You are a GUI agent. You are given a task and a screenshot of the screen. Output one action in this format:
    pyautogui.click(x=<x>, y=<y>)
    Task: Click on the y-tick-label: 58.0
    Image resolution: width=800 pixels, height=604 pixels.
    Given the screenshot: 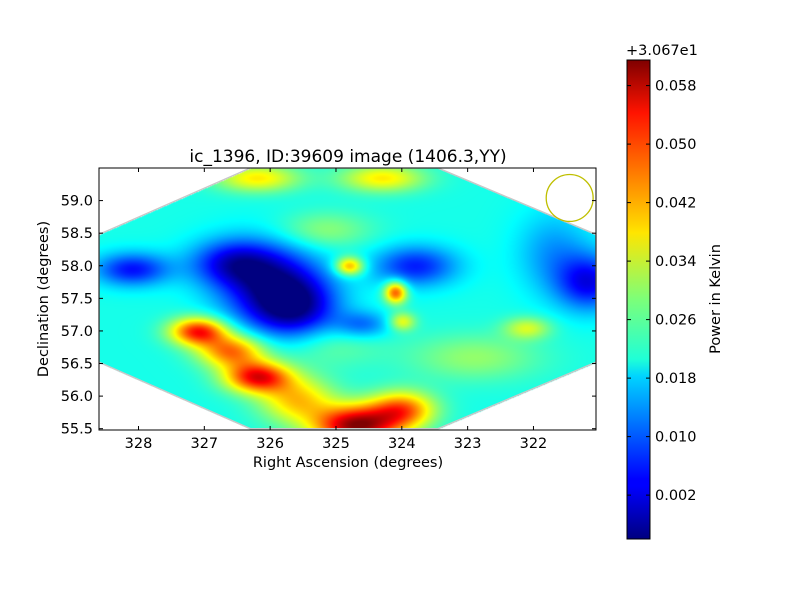 What is the action you would take?
    pyautogui.click(x=77, y=267)
    